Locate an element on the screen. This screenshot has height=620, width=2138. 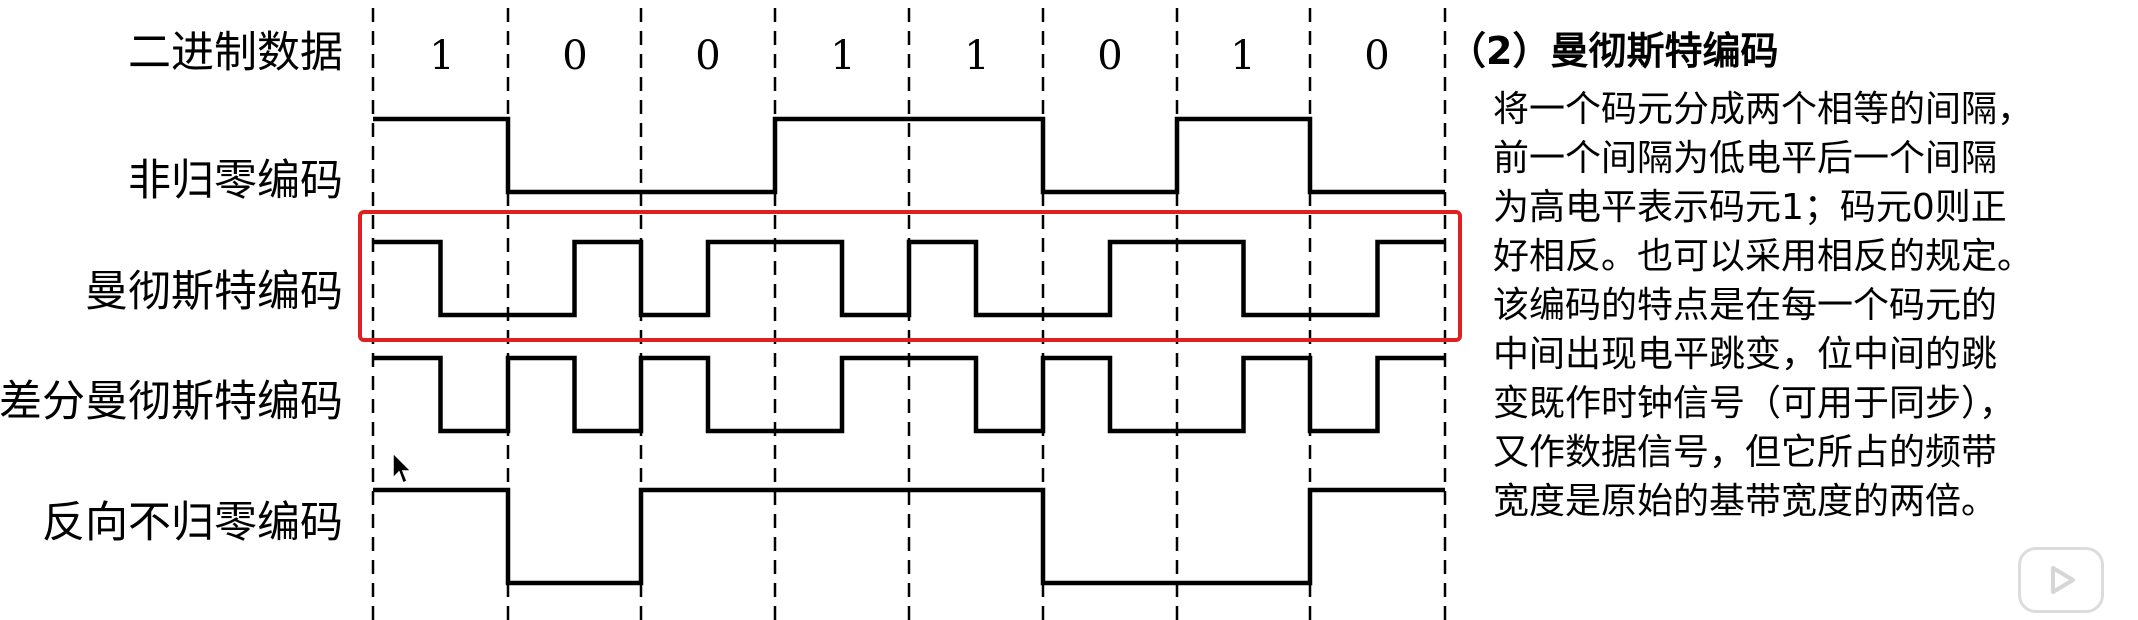
highlight-box is located at coordinates (910, 276).